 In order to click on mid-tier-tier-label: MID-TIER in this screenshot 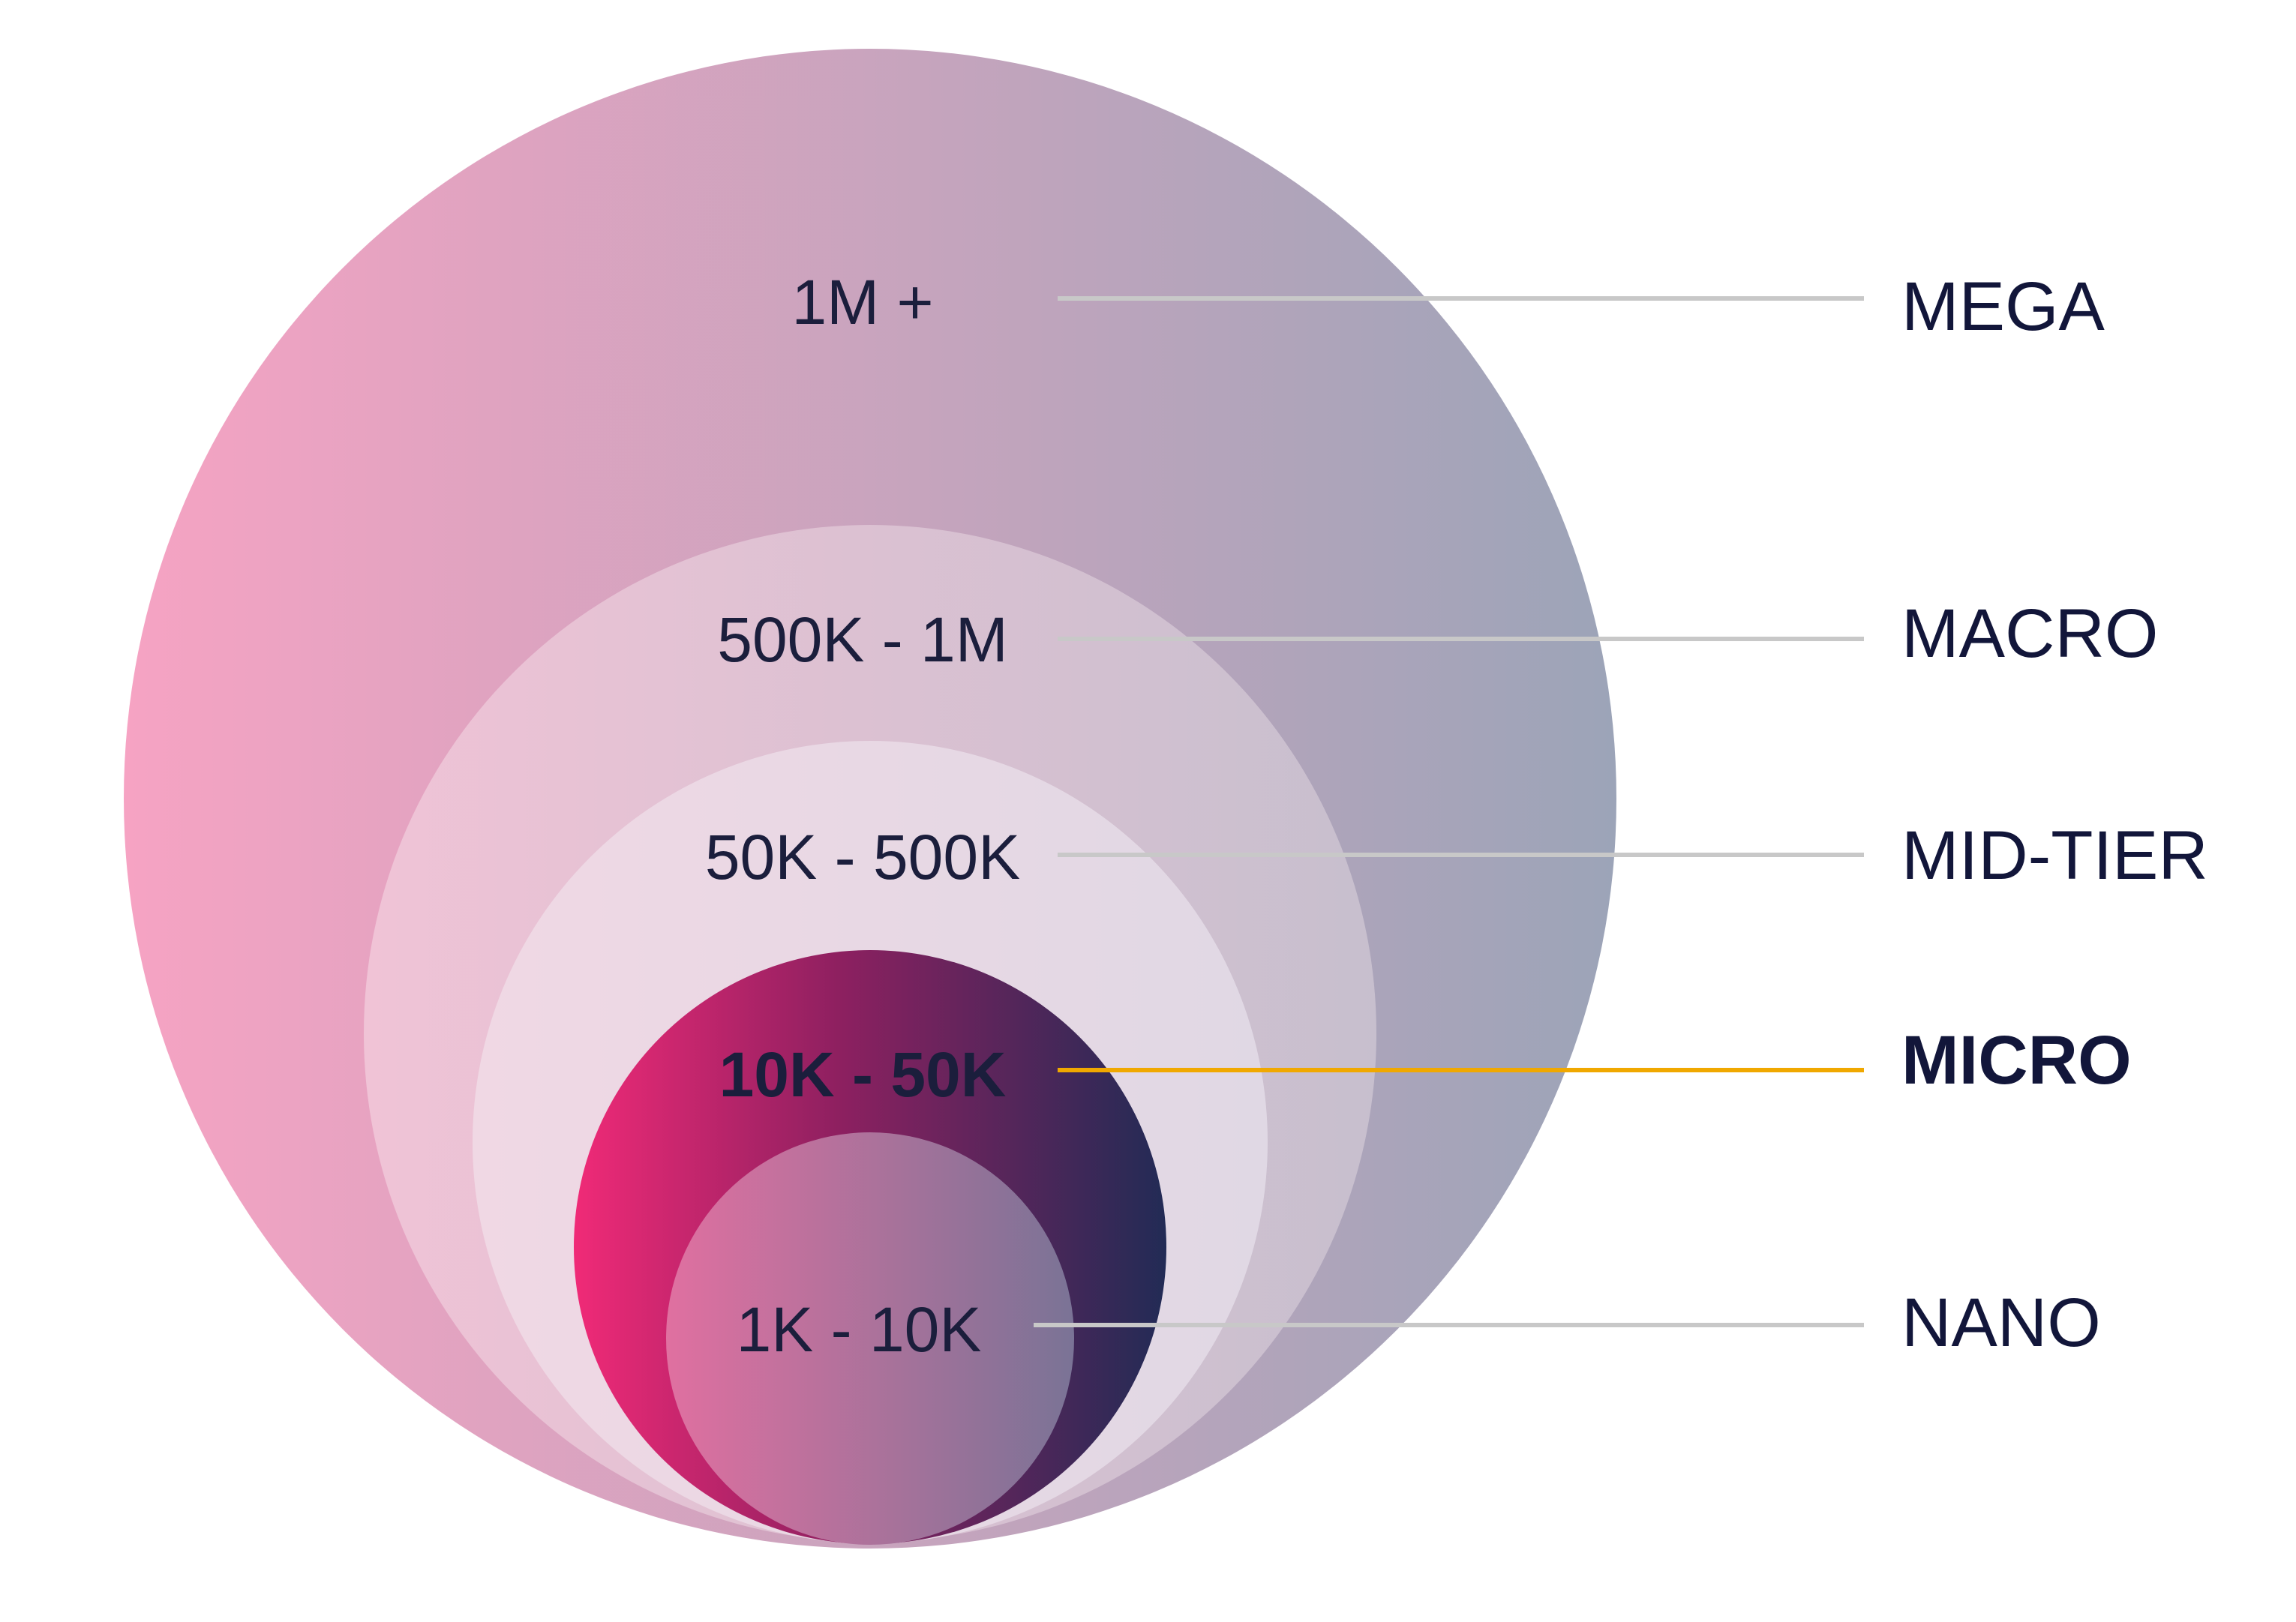, I will do `click(2054, 855)`.